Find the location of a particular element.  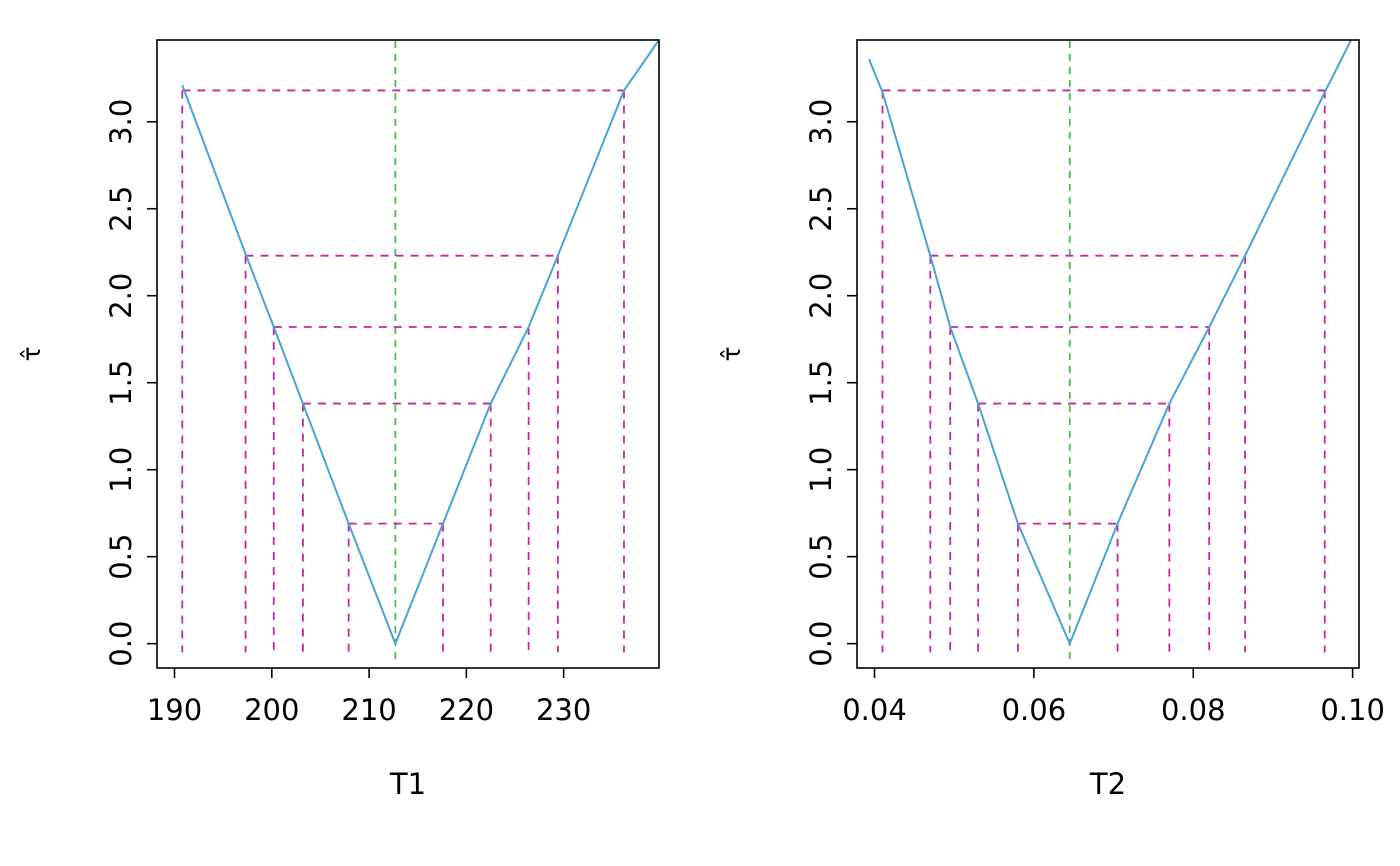

x-tick-label: 230 is located at coordinates (563, 710).